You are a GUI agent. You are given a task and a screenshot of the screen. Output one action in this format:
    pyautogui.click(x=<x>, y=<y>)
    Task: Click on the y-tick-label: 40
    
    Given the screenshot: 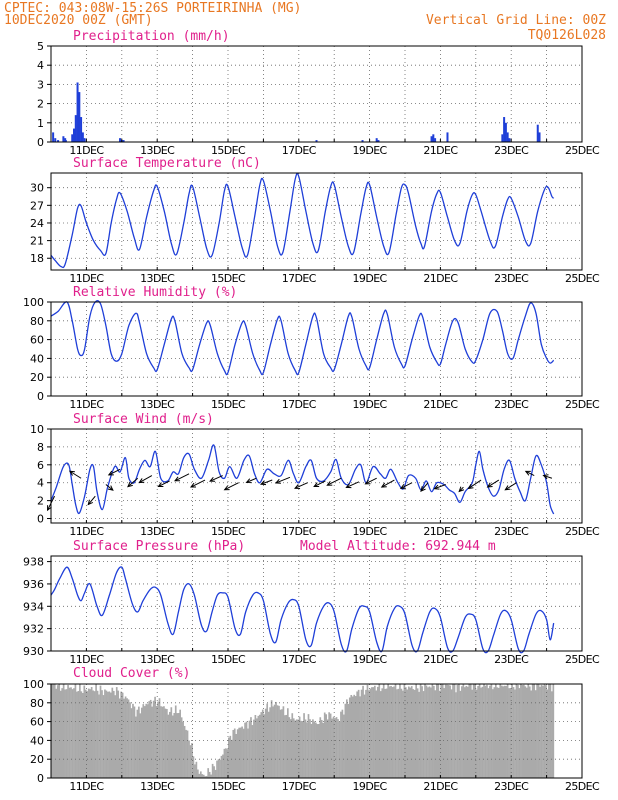 What is the action you would take?
    pyautogui.click(x=37, y=358)
    